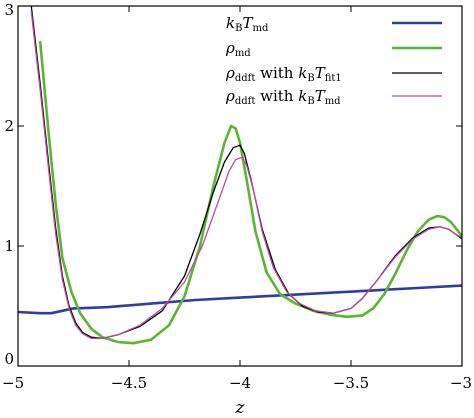  What do you see at coordinates (9, 359) in the screenshot?
I see `y-tick-label: 0` at bounding box center [9, 359].